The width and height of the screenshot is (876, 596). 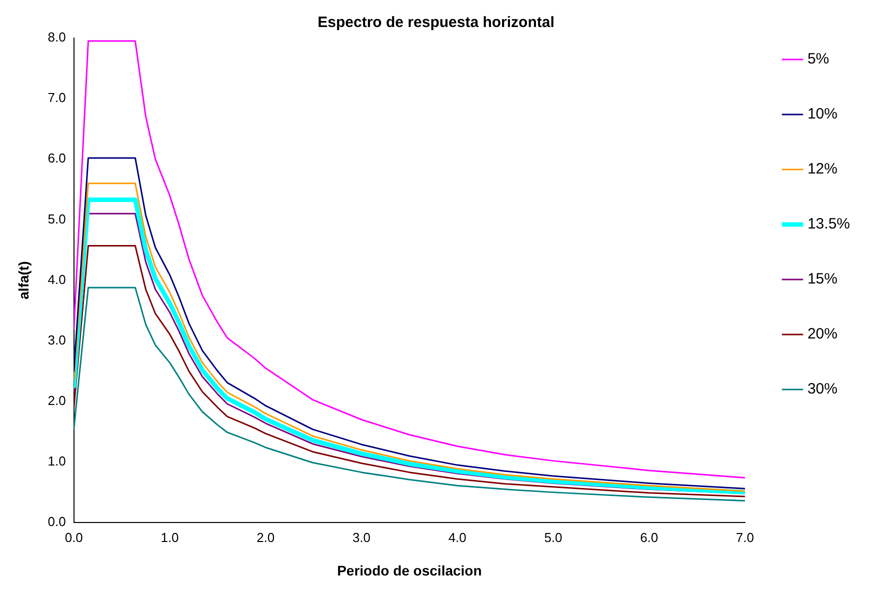 What do you see at coordinates (409, 570) in the screenshot?
I see `x-axis-title: Periodo de oscilacion` at bounding box center [409, 570].